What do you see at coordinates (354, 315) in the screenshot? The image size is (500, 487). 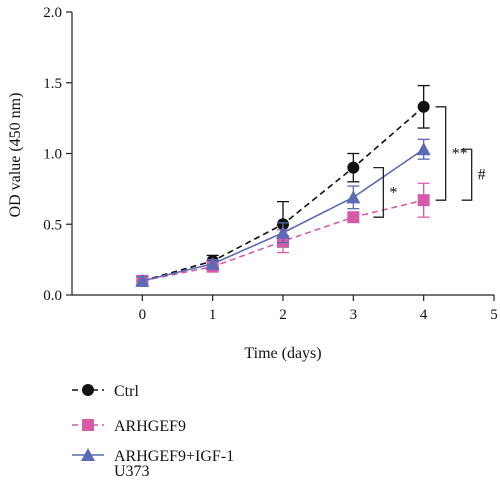 I see `x-tick-label: 3` at bounding box center [354, 315].